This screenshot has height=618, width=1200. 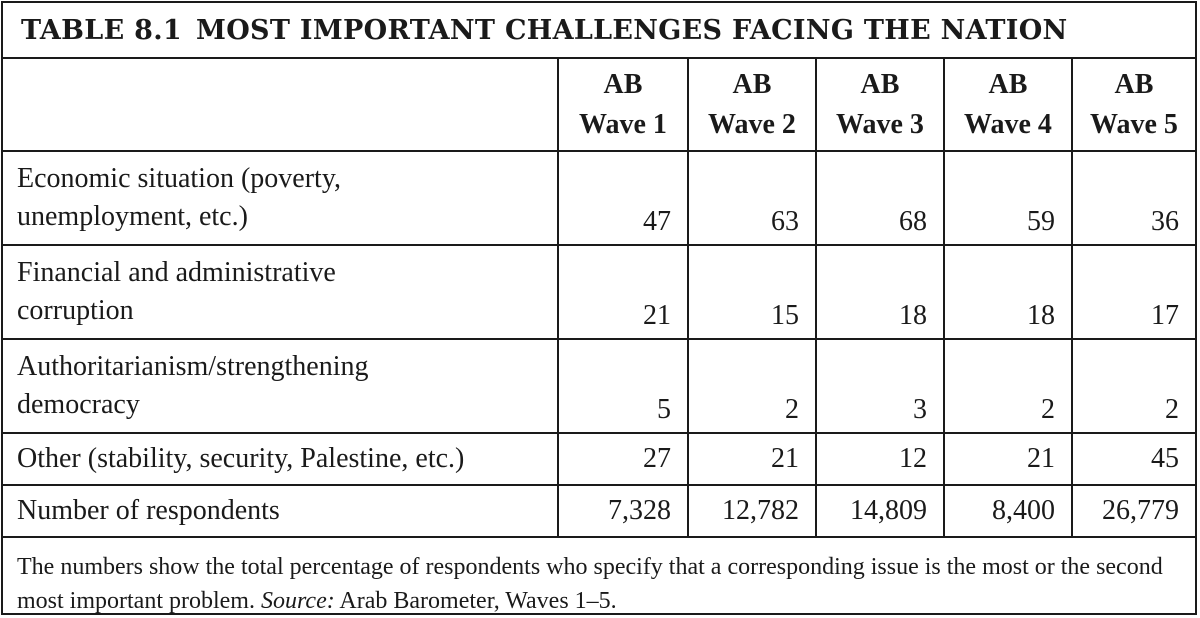 I want to click on cell-value: 45, so click(x=1133, y=459).